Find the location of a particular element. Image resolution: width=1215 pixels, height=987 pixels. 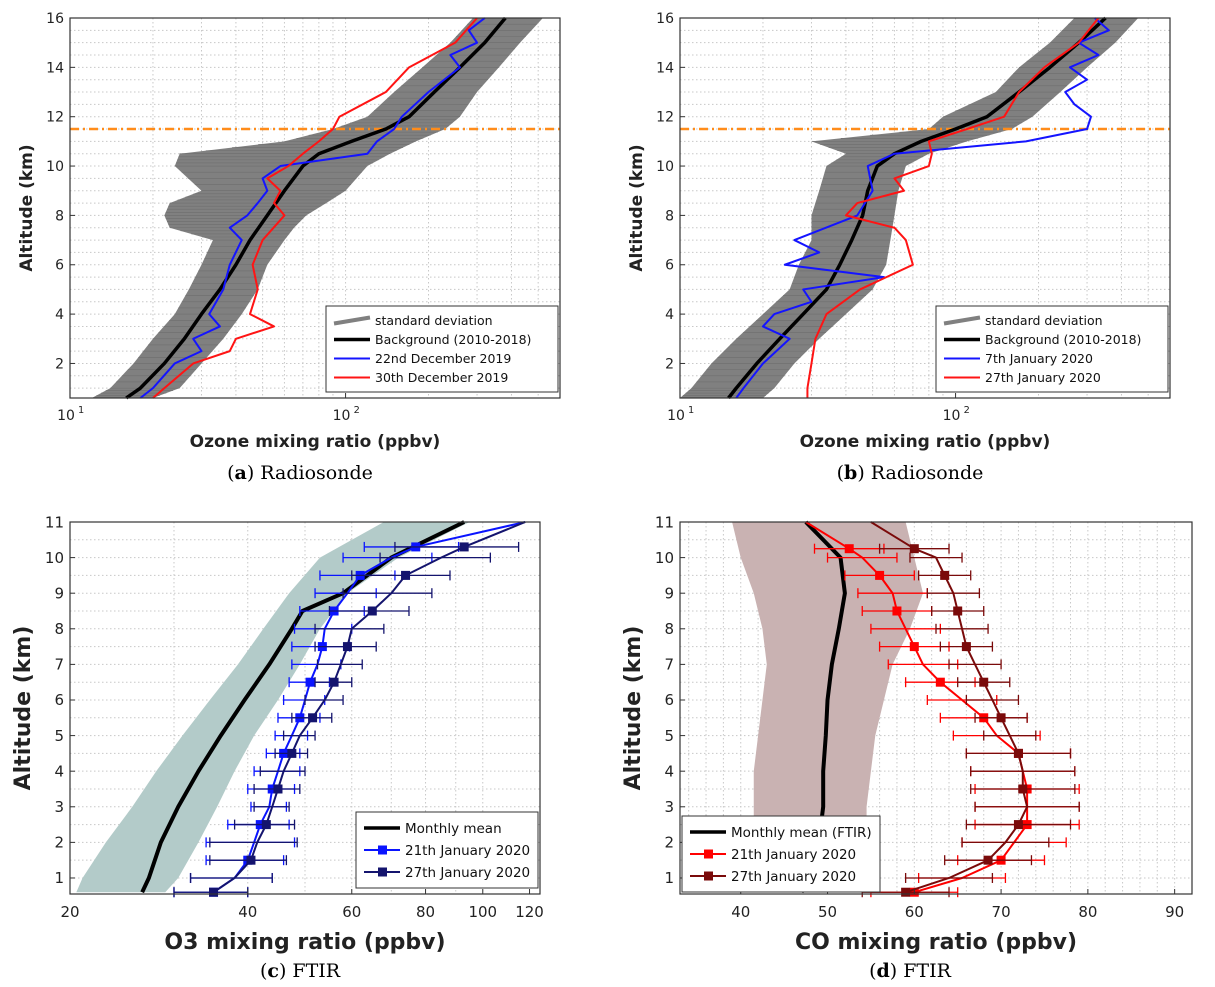

x-tick-label: 120 is located at coordinates (529, 912).